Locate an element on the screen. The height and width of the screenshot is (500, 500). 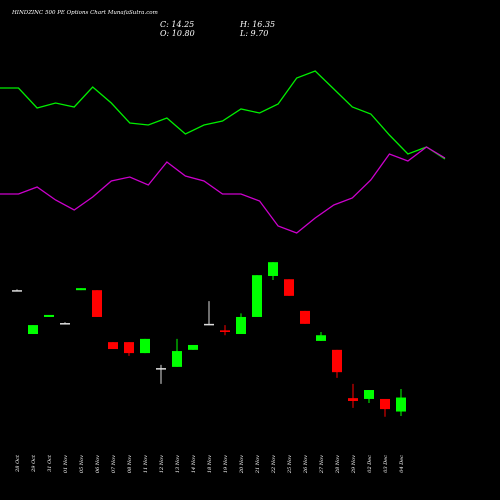
x-tick-label: 03 Dec is located at coordinates (386, 464).